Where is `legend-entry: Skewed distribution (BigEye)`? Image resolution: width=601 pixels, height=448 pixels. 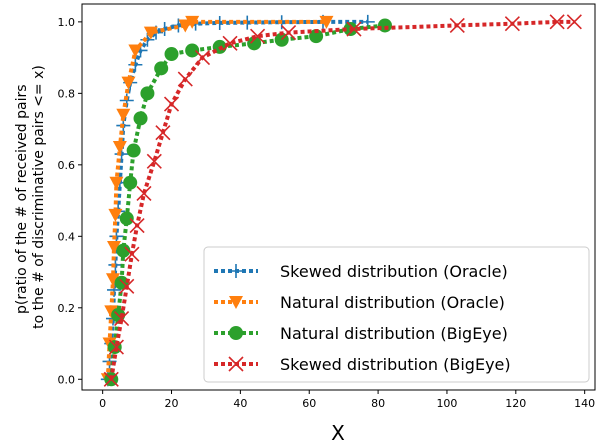
legend-entry: Skewed distribution (BigEye) is located at coordinates (362, 364).